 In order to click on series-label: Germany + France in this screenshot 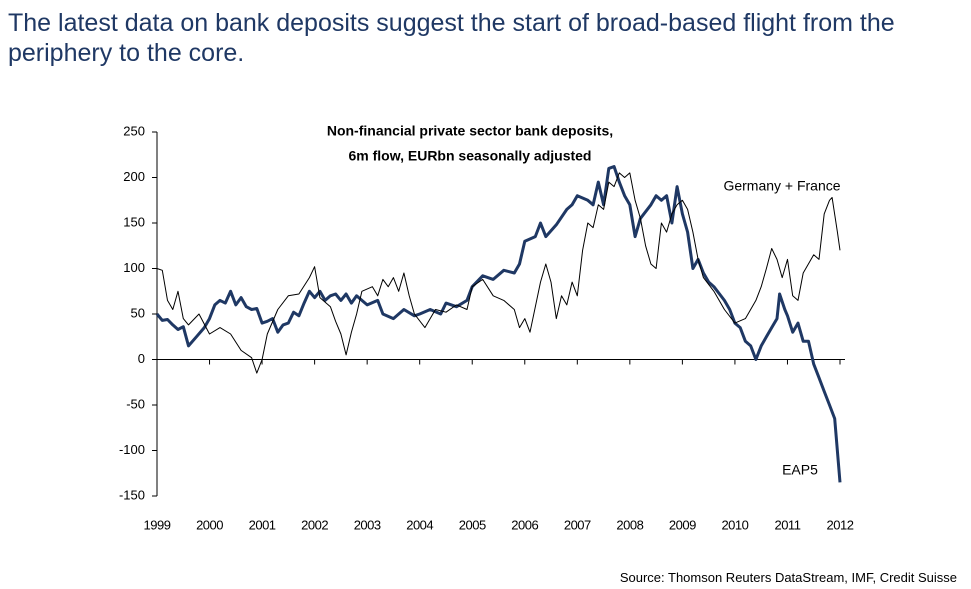, I will do `click(781, 186)`.